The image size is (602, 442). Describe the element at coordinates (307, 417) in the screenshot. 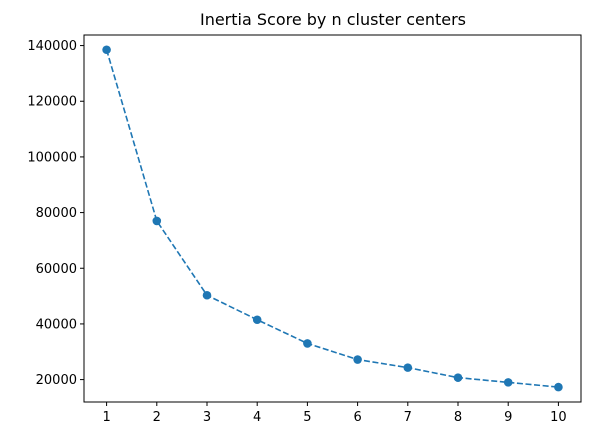

I see `x-tick-label: 5` at that location.